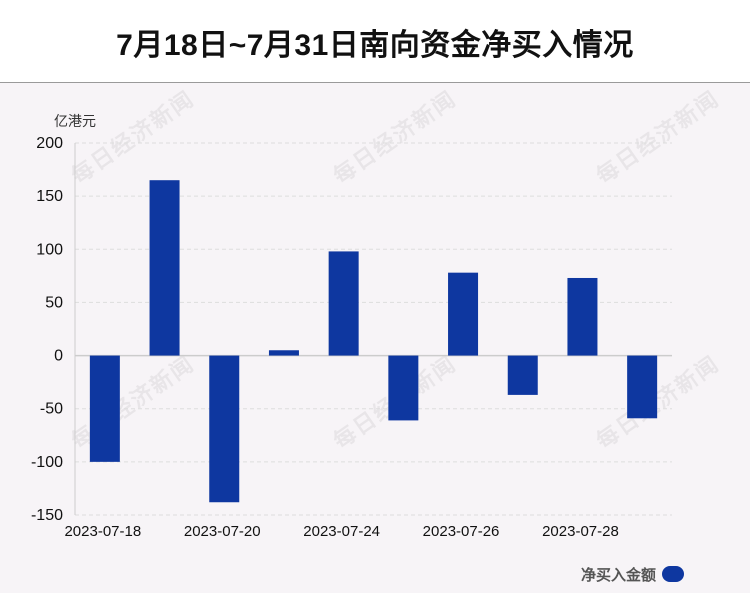 This screenshot has width=750, height=593. What do you see at coordinates (47, 515) in the screenshot?
I see `y-tick-label-7: -150` at bounding box center [47, 515].